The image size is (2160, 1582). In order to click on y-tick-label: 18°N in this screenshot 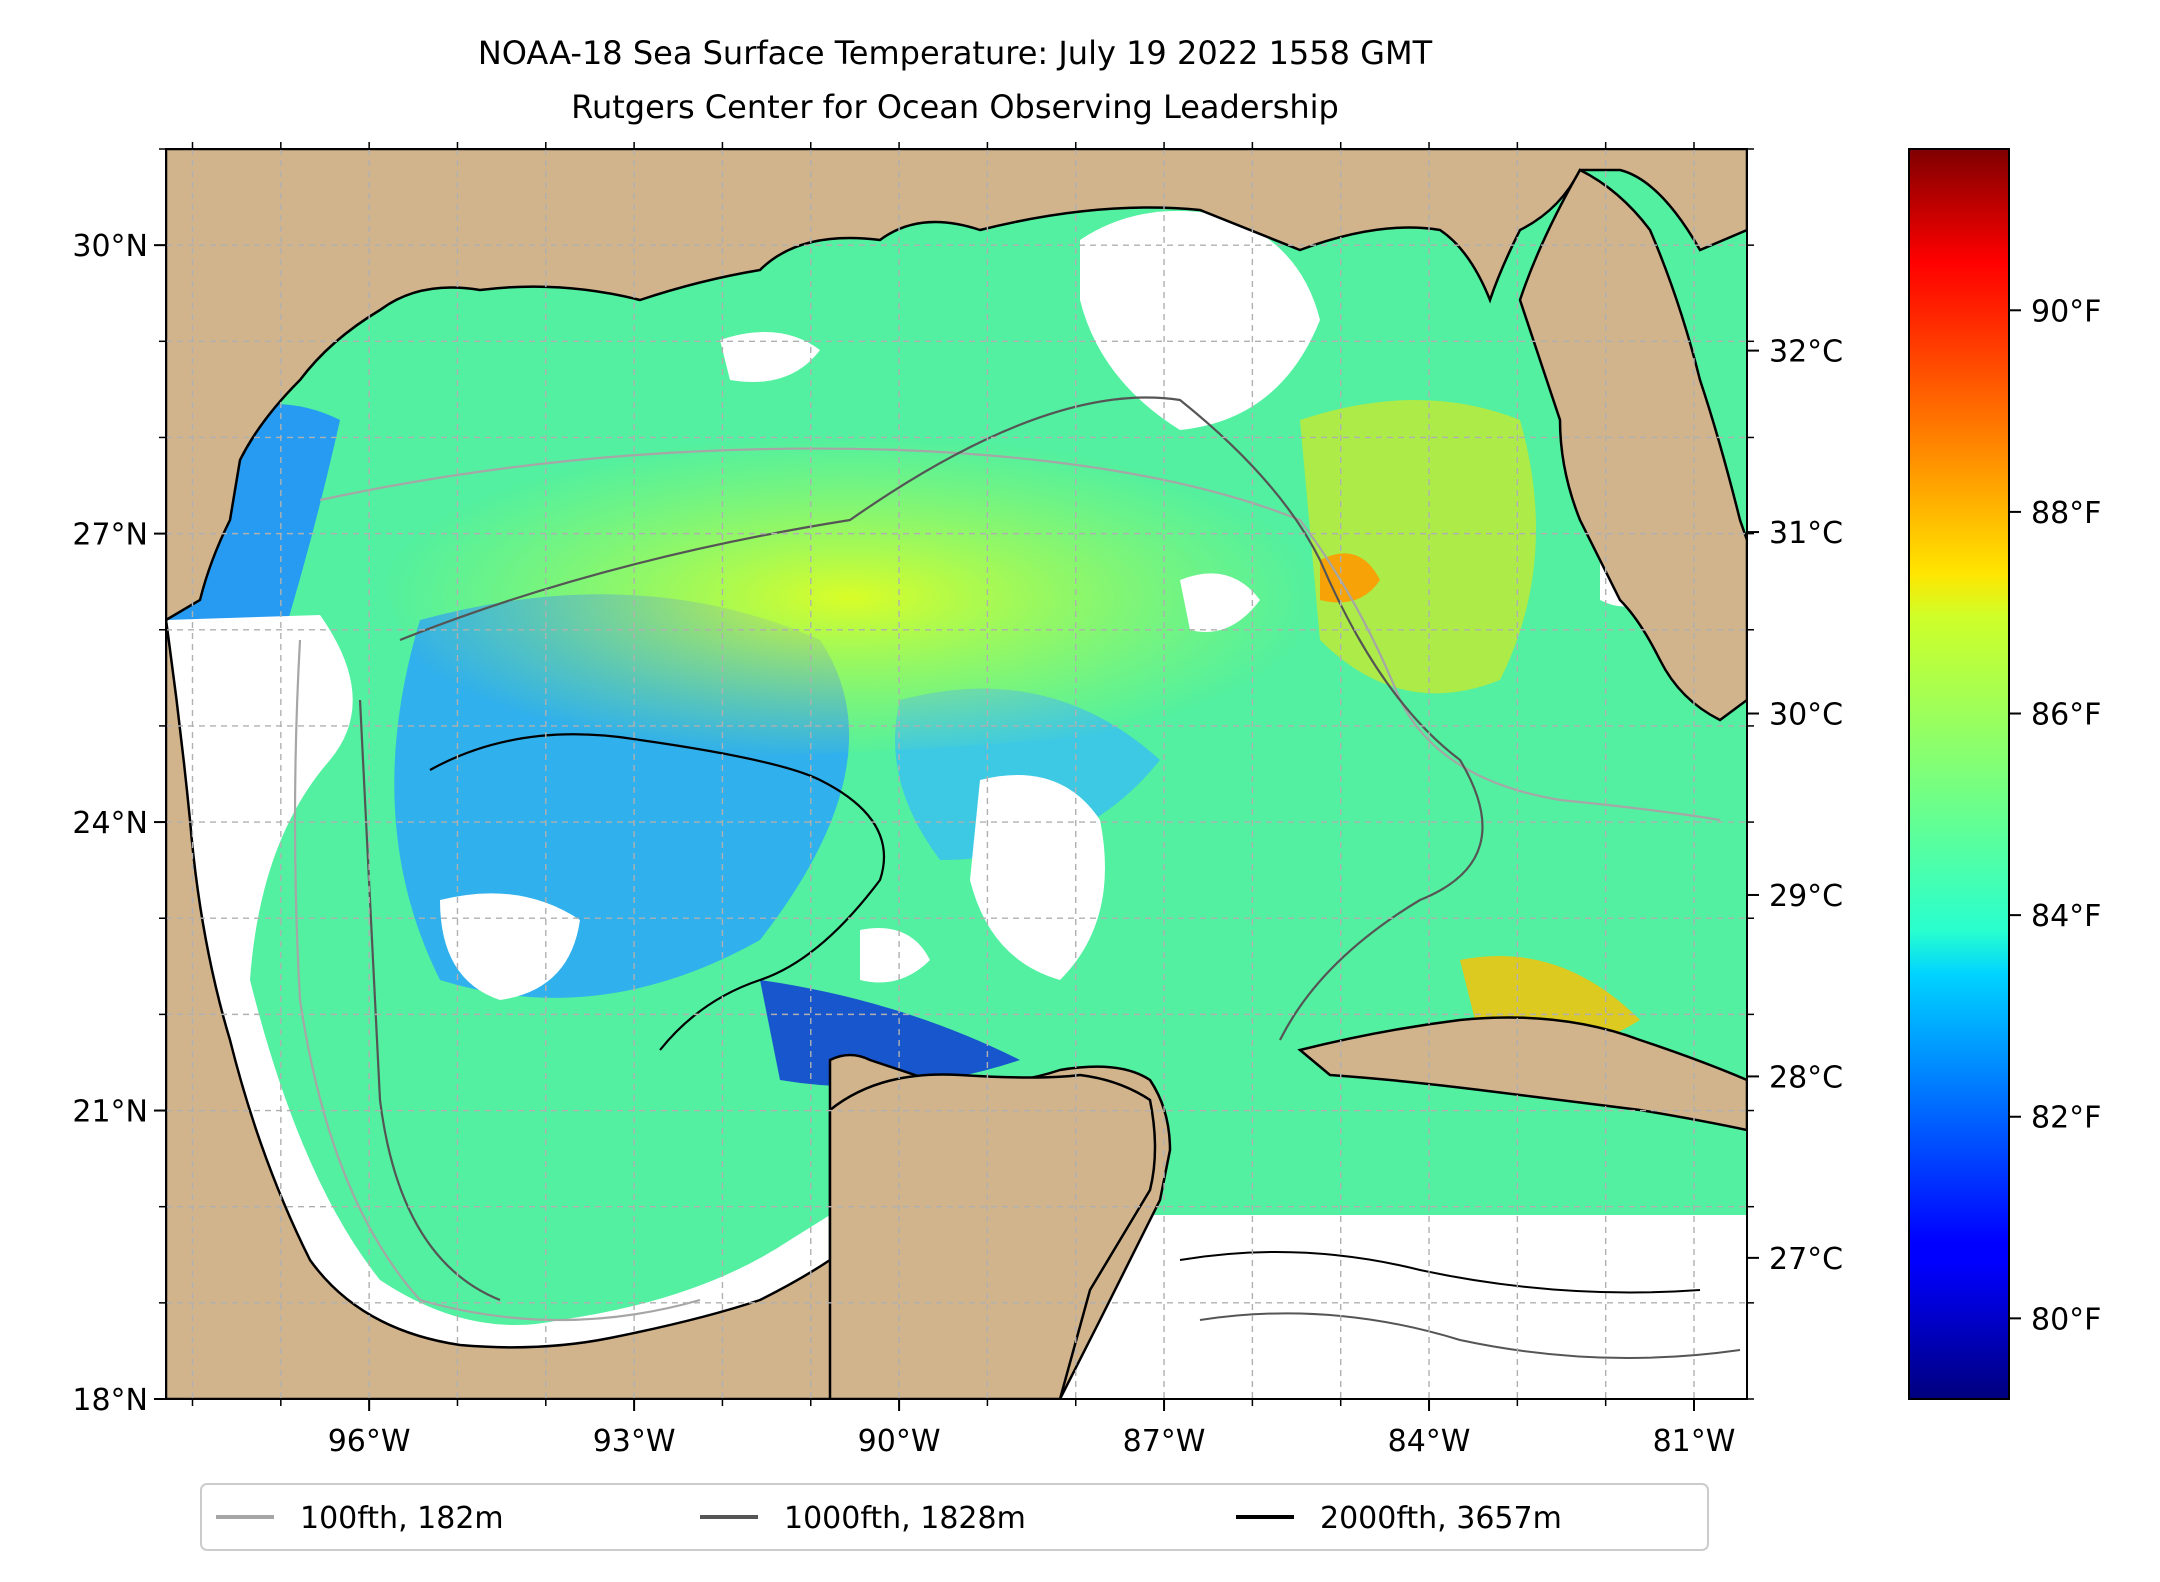, I will do `click(110, 1400)`.